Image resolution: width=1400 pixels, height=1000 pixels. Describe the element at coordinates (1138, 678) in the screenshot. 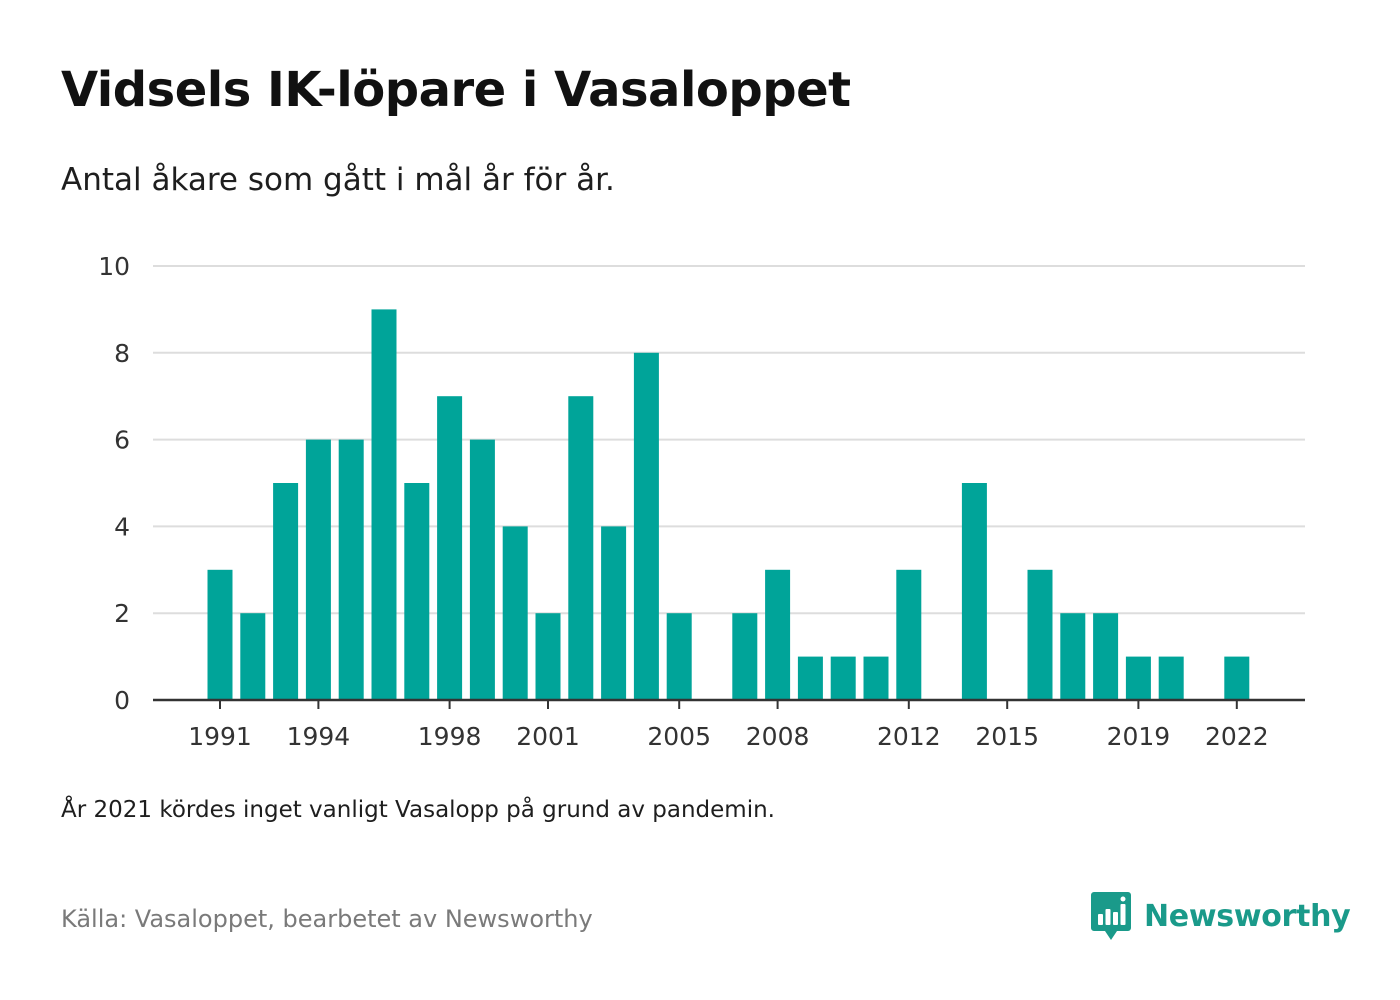

I see `bar-2019` at that location.